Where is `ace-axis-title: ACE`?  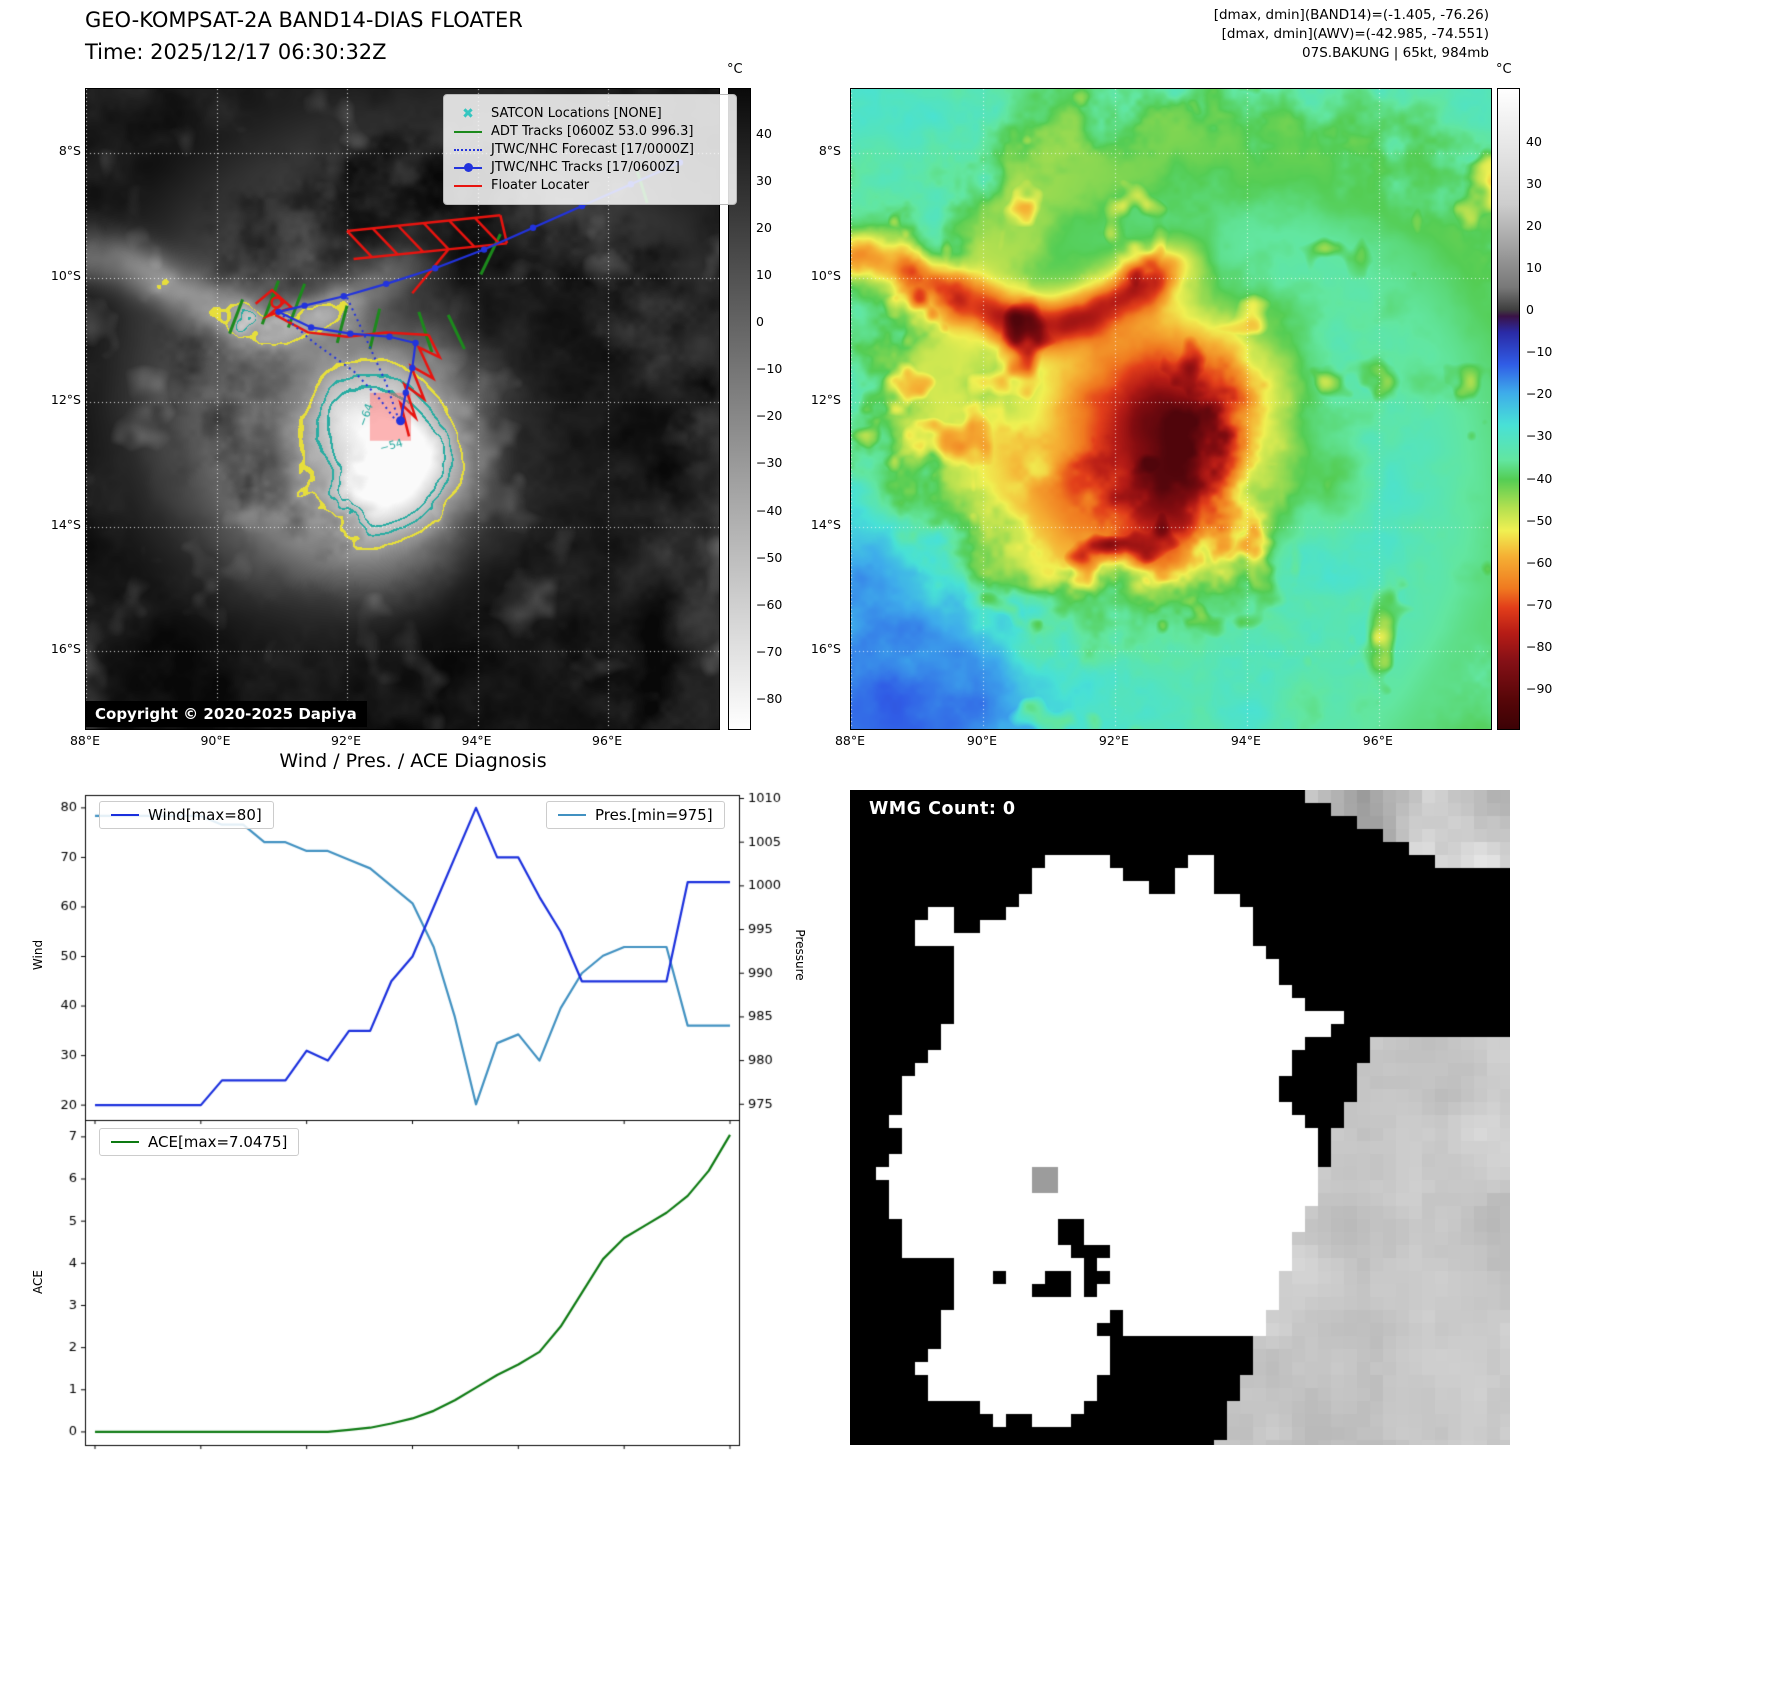 ace-axis-title: ACE is located at coordinates (38, 1282).